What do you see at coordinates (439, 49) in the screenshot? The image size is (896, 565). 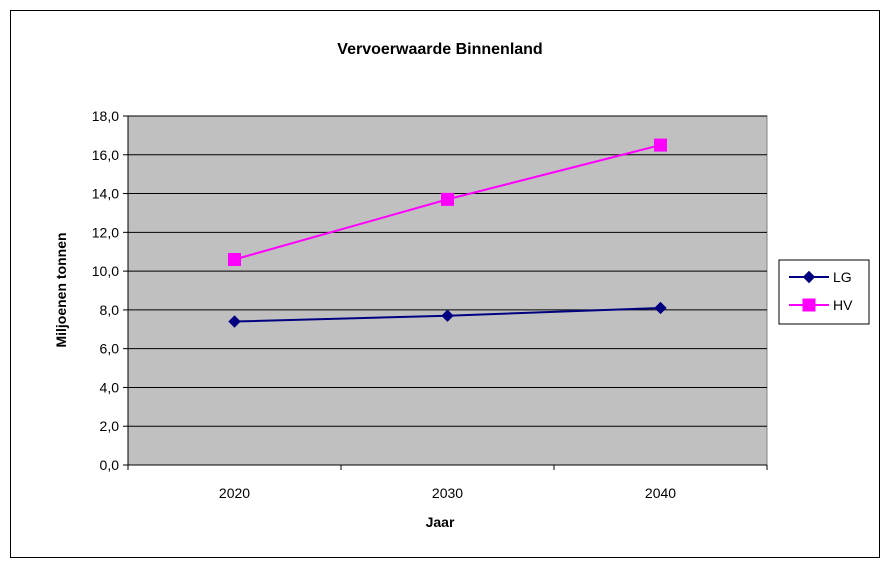 I see `chart-title: Vervoerwaarde Binnenland` at bounding box center [439, 49].